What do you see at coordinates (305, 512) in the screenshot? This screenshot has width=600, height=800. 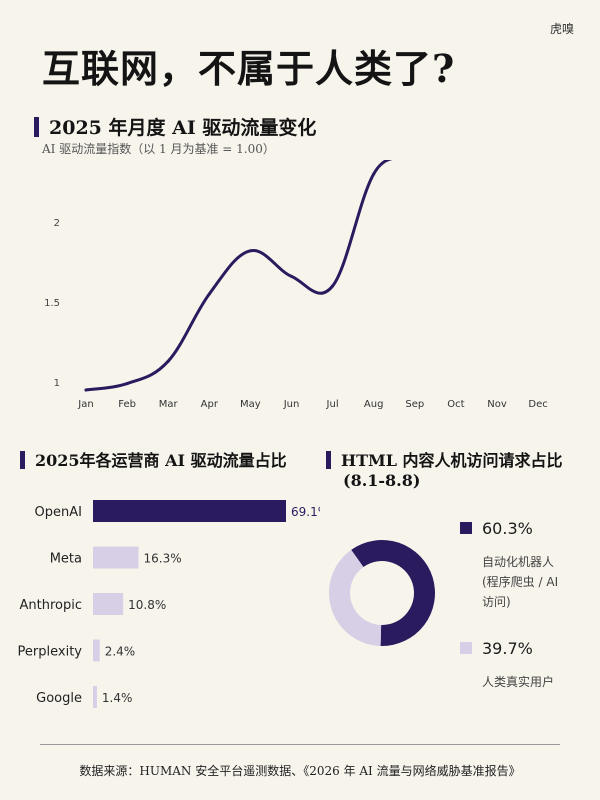 I see `bar-value-label: 69.1%` at bounding box center [305, 512].